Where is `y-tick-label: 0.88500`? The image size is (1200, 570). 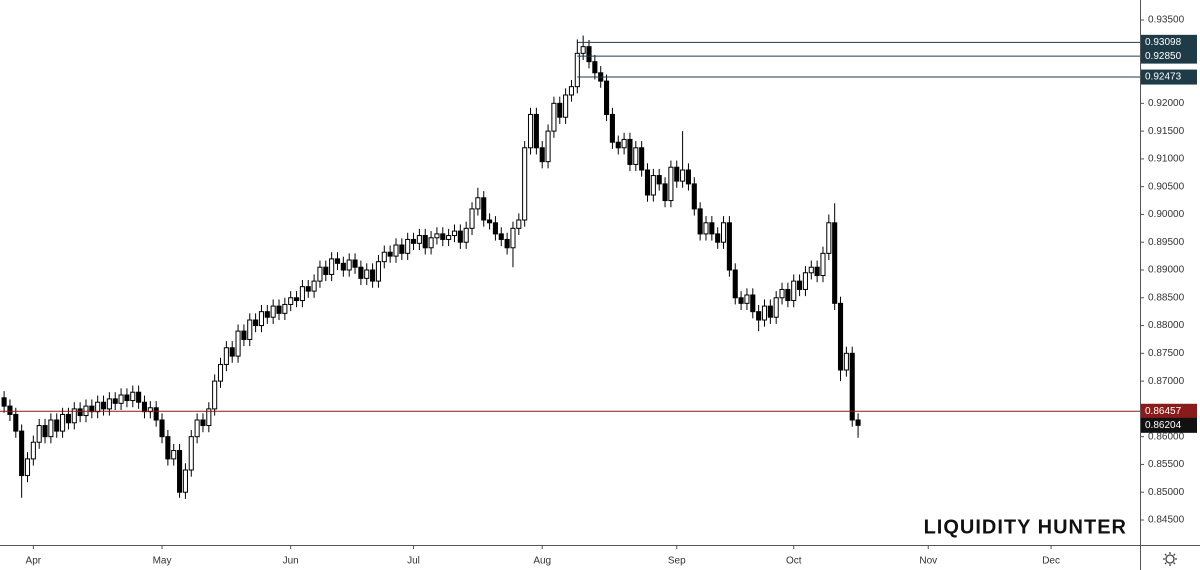 y-tick-label: 0.88500 is located at coordinates (1166, 297).